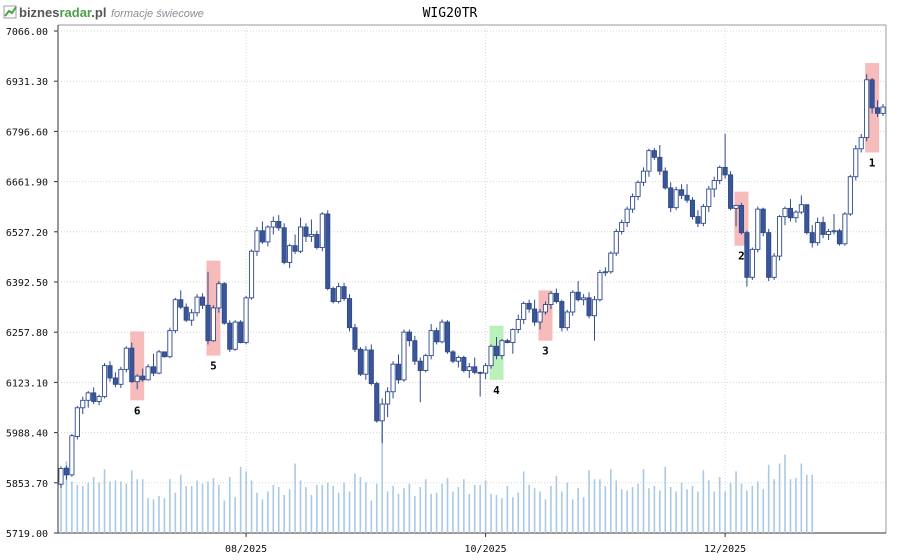 Image resolution: width=900 pixels, height=560 pixels. Describe the element at coordinates (27, 484) in the screenshot. I see `y-tick-label: 5853.70` at that location.